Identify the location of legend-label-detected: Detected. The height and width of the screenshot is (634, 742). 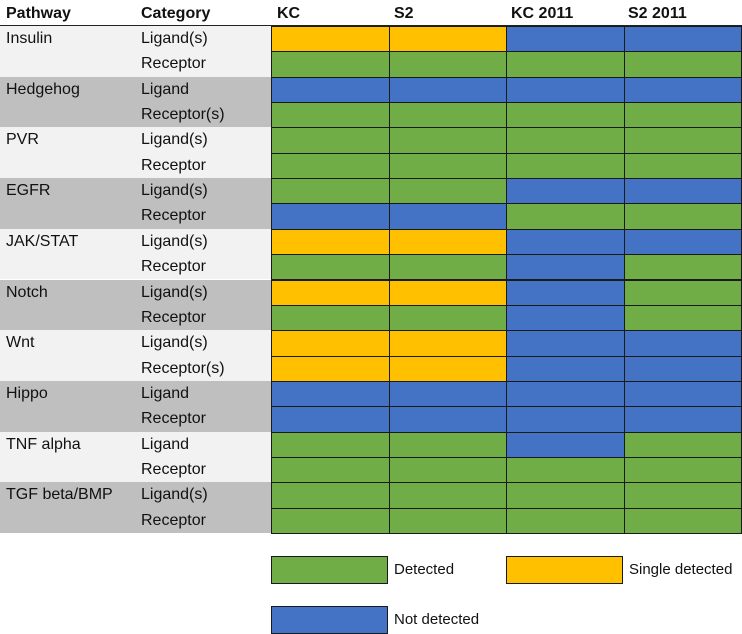
(424, 569).